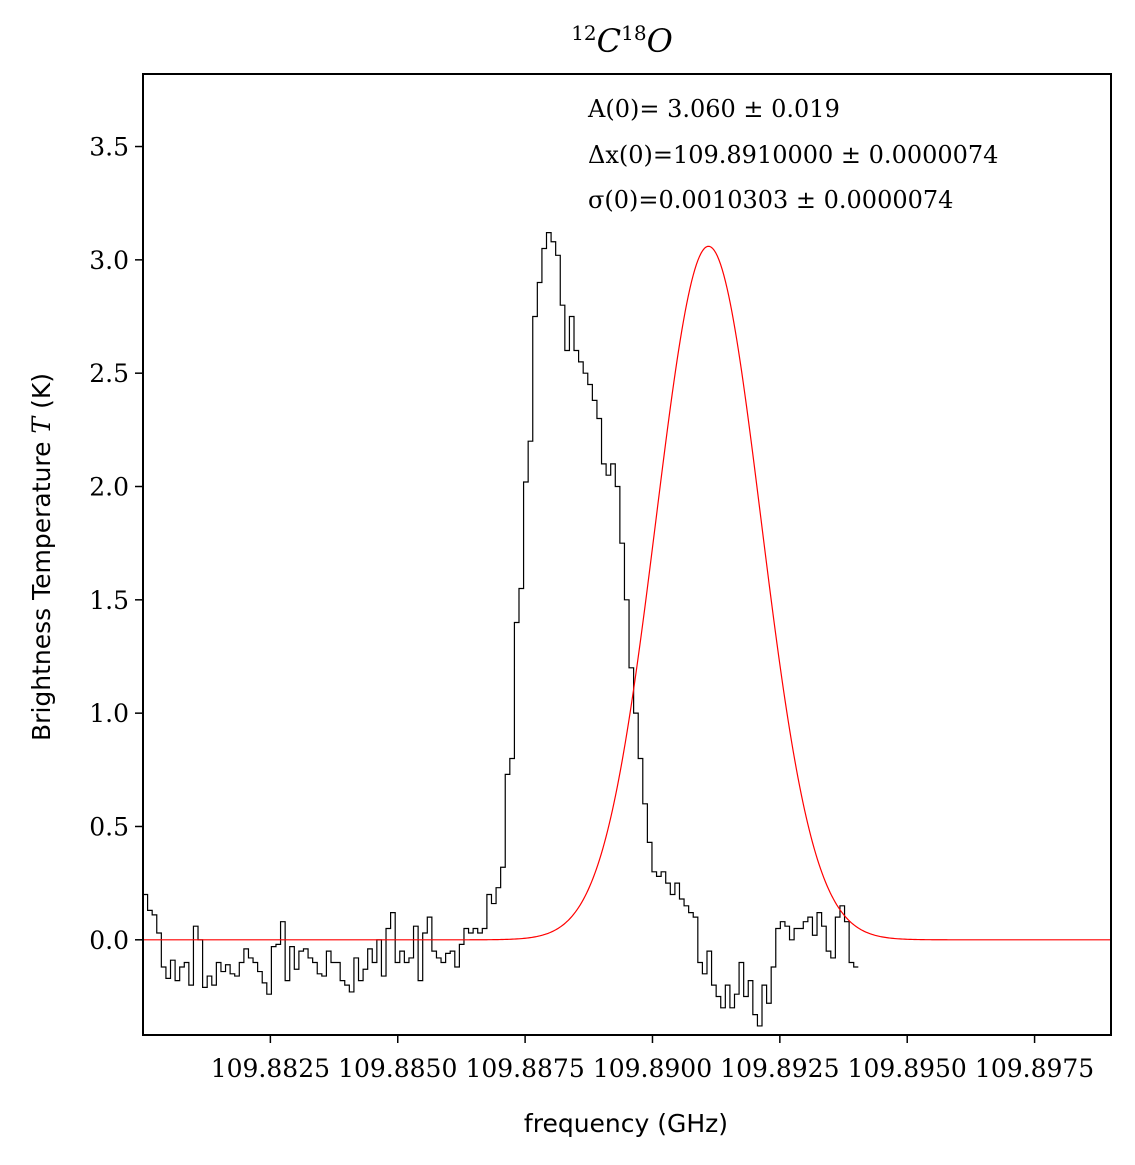  Describe the element at coordinates (109, 600) in the screenshot. I see `y-tick-label: 1.5` at that location.